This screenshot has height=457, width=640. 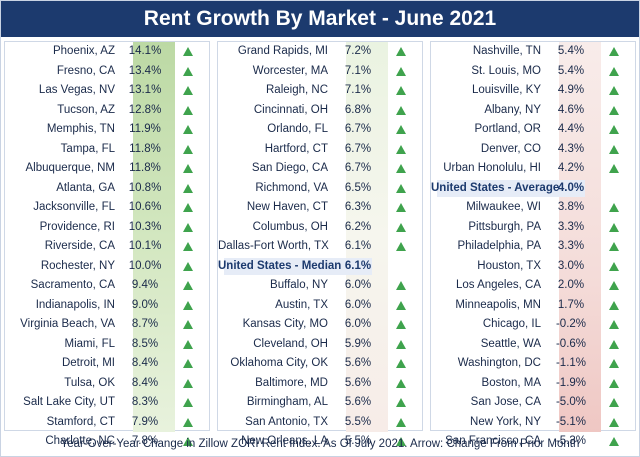 What do you see at coordinates (571, 402) in the screenshot?
I see `growth-value: -5.0%` at bounding box center [571, 402].